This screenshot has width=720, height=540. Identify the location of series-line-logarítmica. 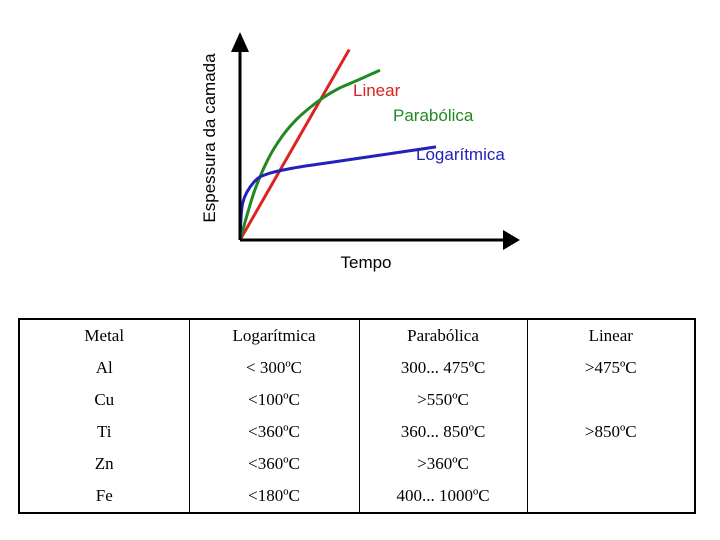
(337, 193).